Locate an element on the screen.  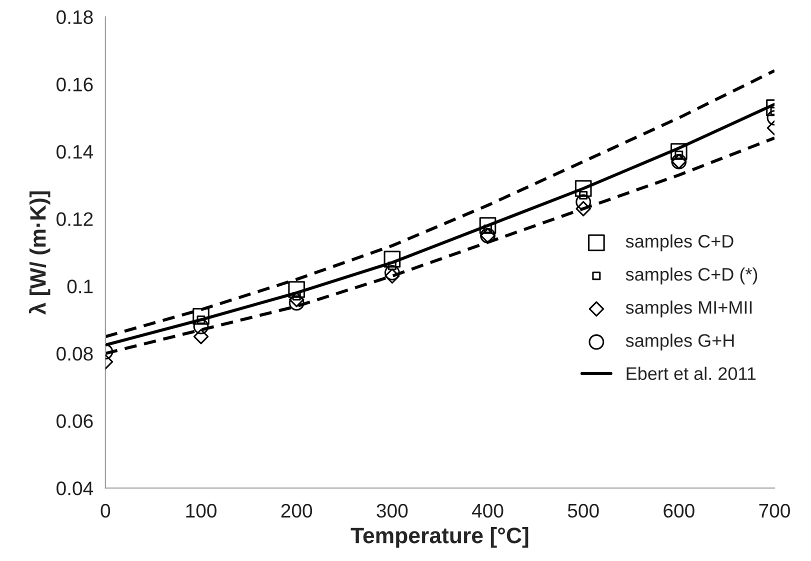
legend-label: samples C+D (*) is located at coordinates (692, 276).